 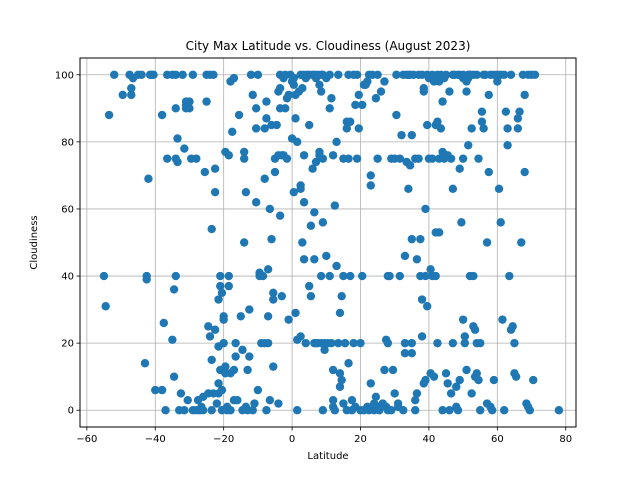 I want to click on y-tick-label: 80, so click(x=67, y=142).